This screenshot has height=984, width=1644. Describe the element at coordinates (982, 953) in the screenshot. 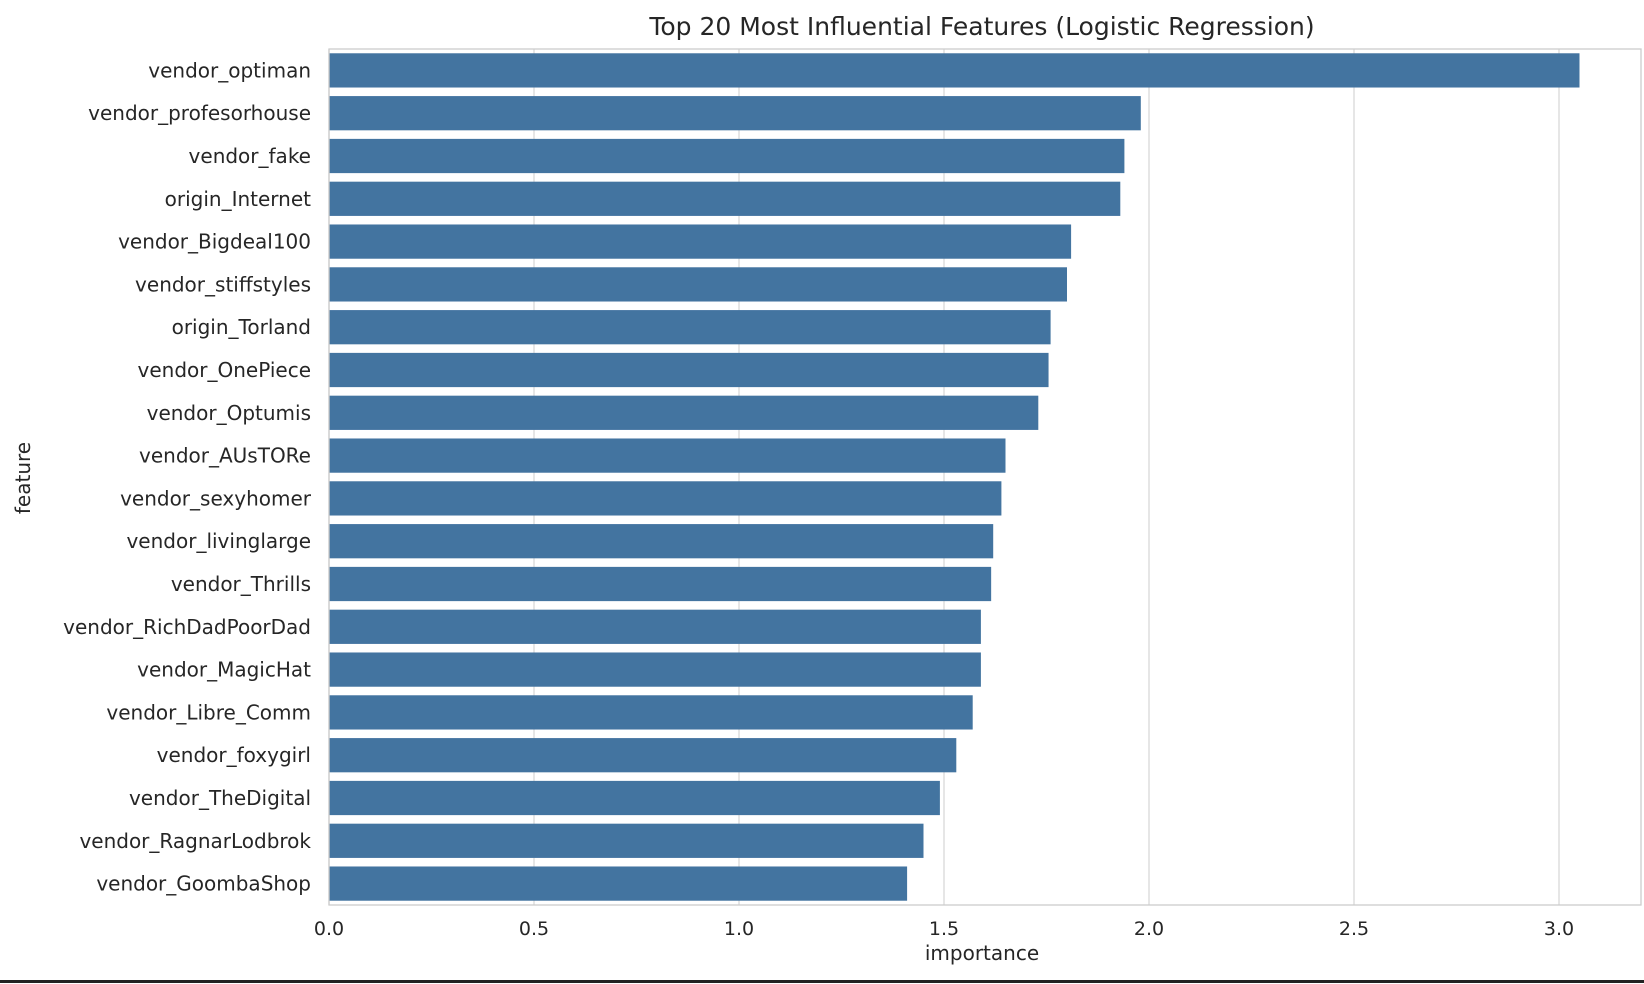

I see `x-axis-label: importance` at that location.